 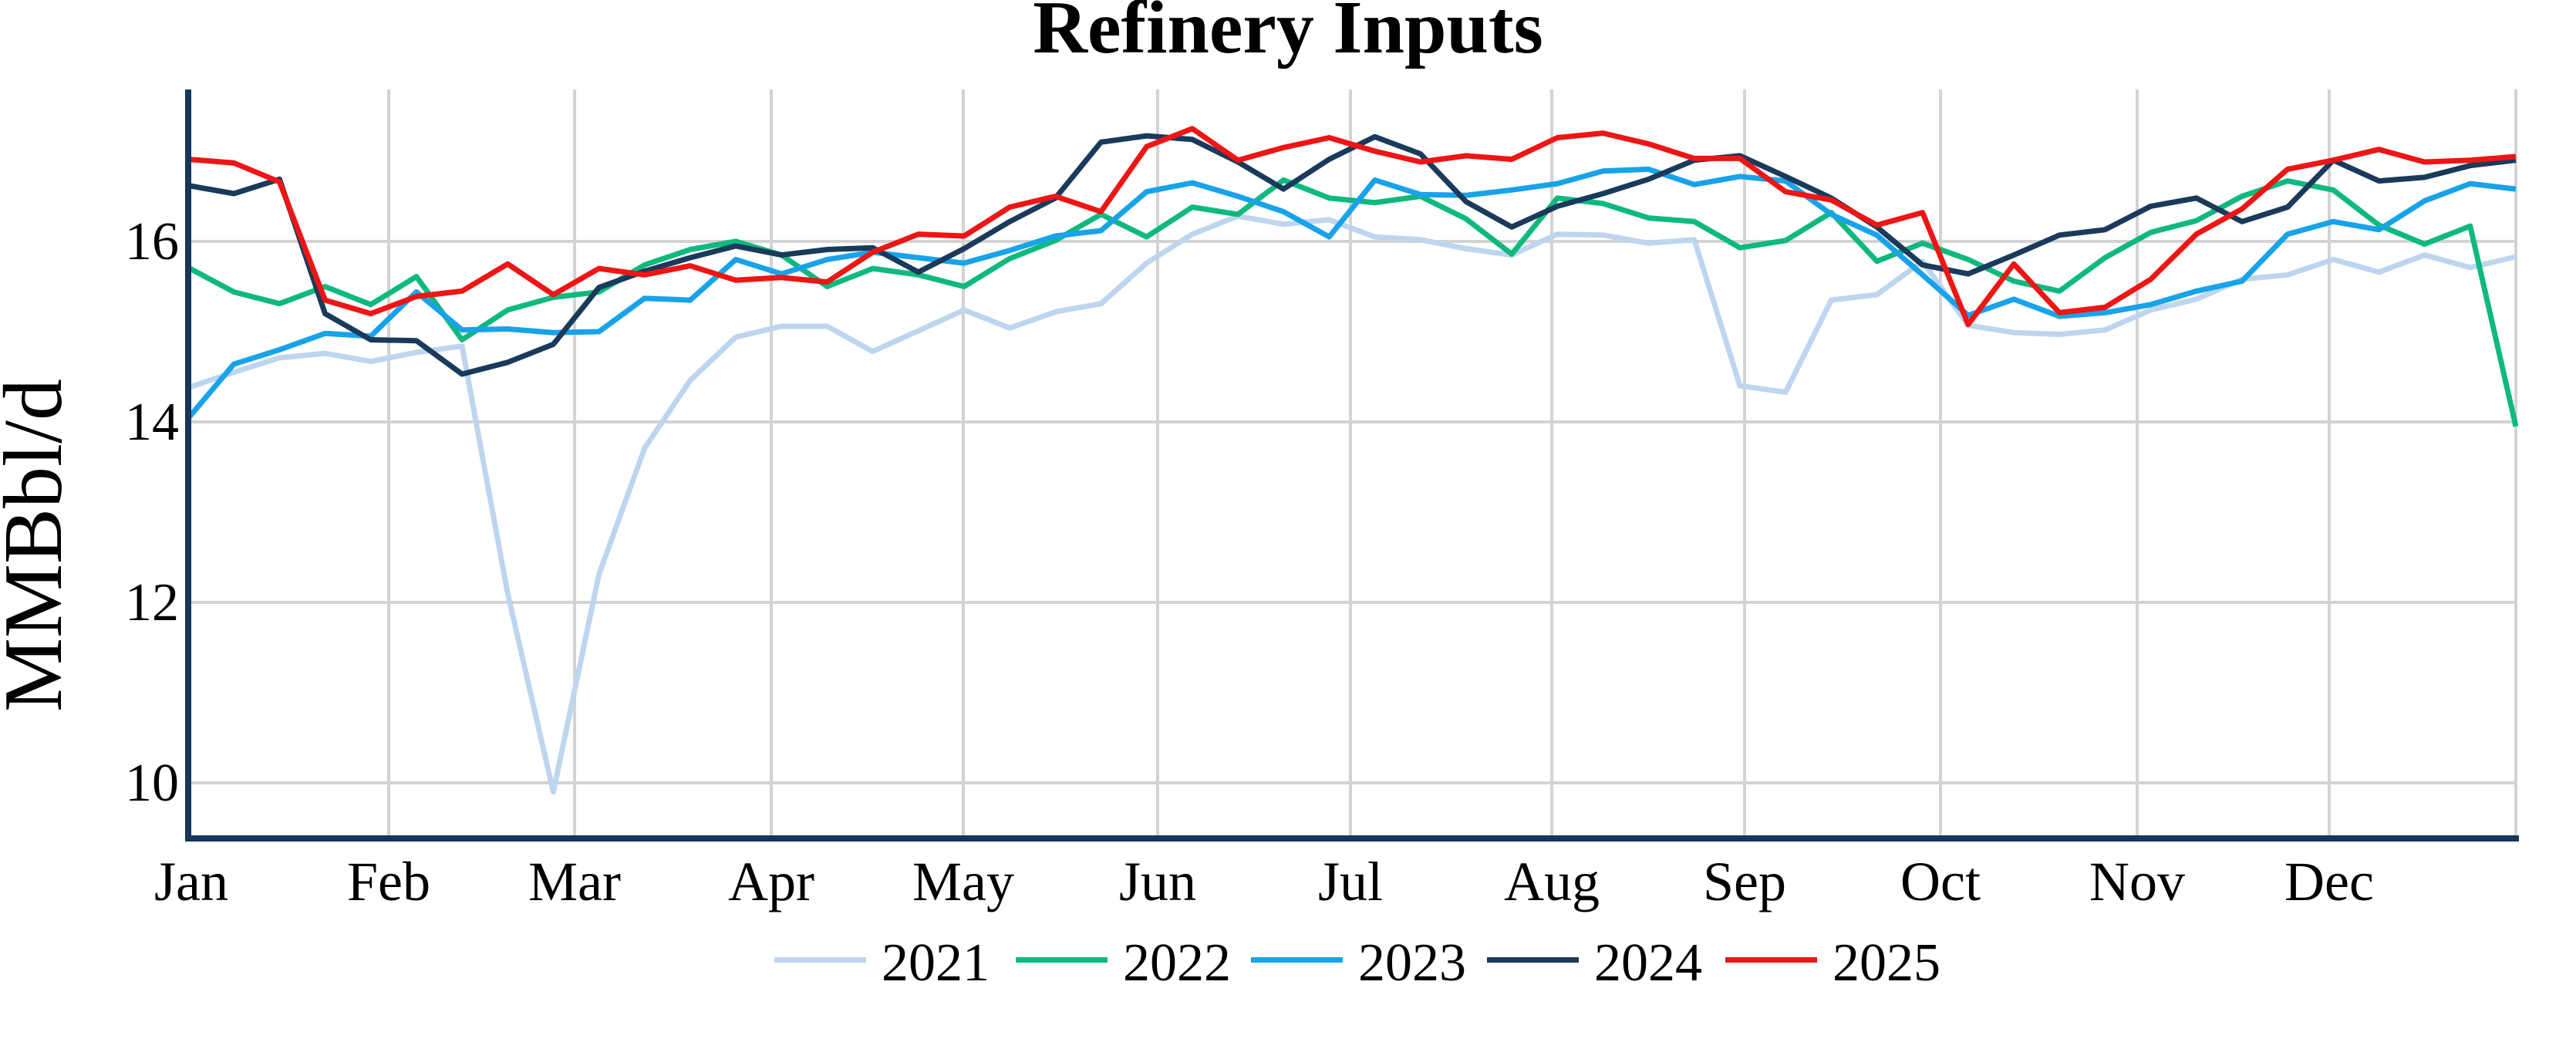 What do you see at coordinates (1350, 881) in the screenshot?
I see `svg-text: Jul` at bounding box center [1350, 881].